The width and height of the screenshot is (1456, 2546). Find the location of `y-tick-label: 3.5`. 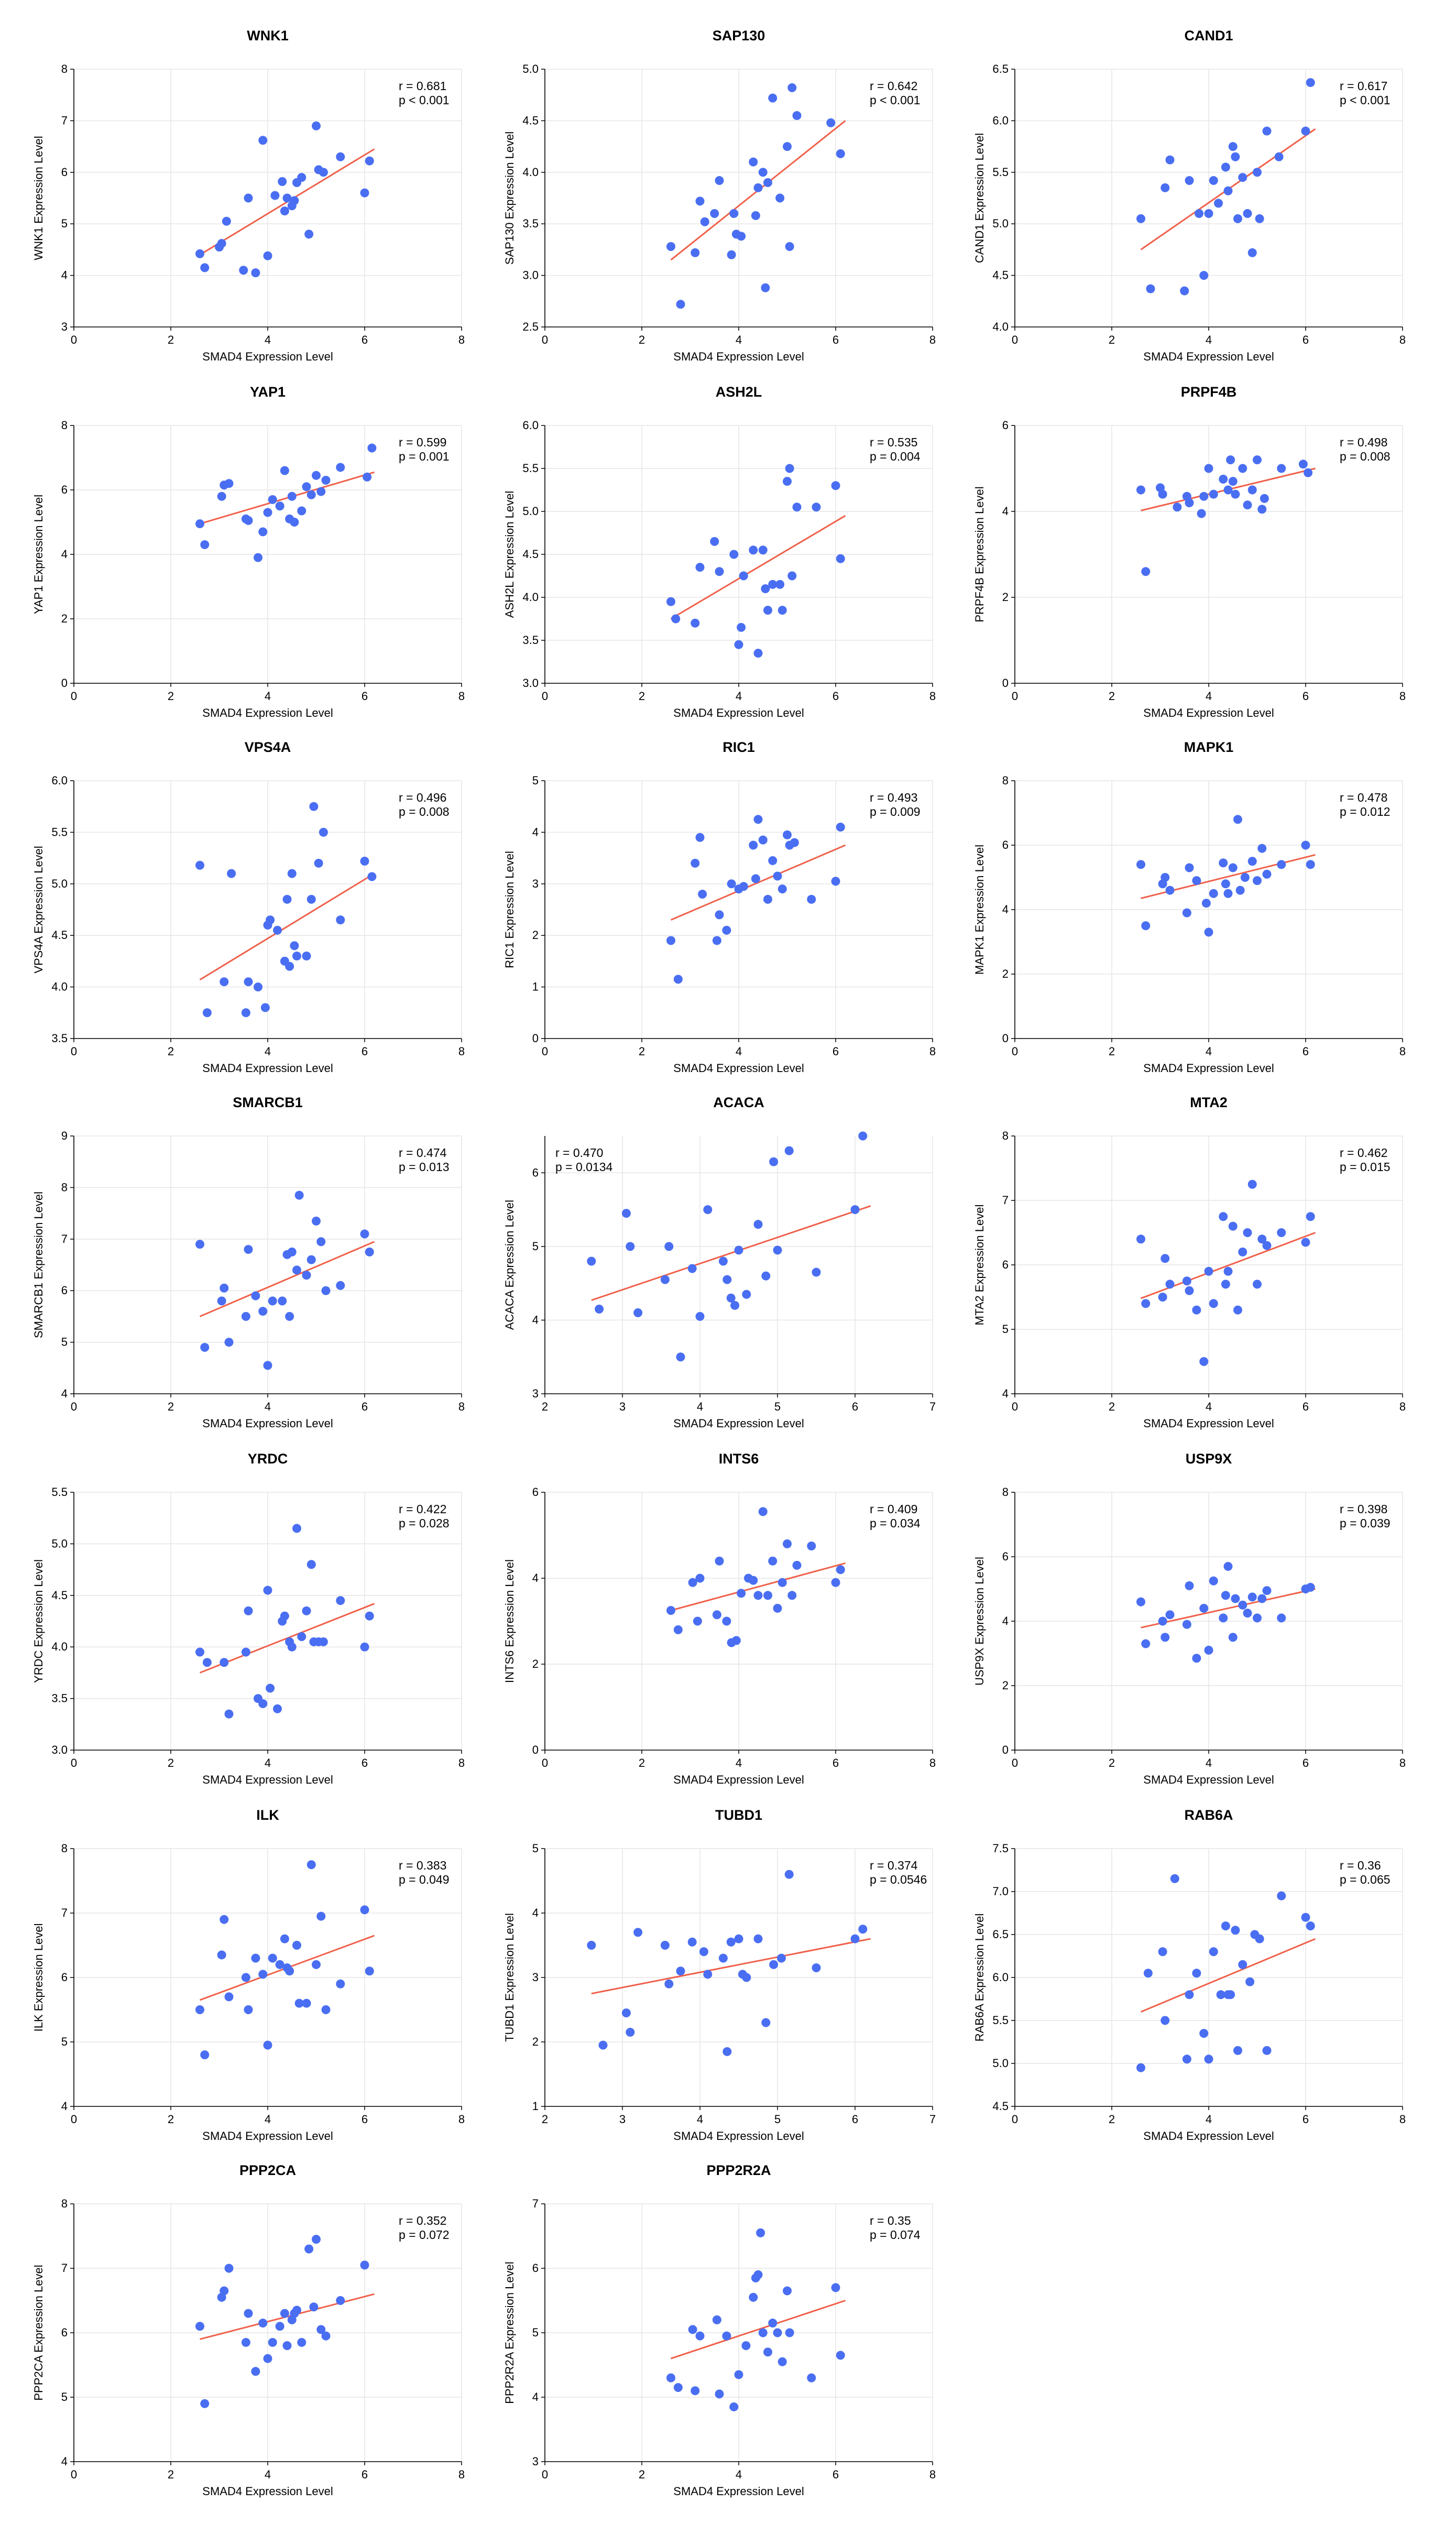

y-tick-label: 3.5 is located at coordinates (59, 1698).